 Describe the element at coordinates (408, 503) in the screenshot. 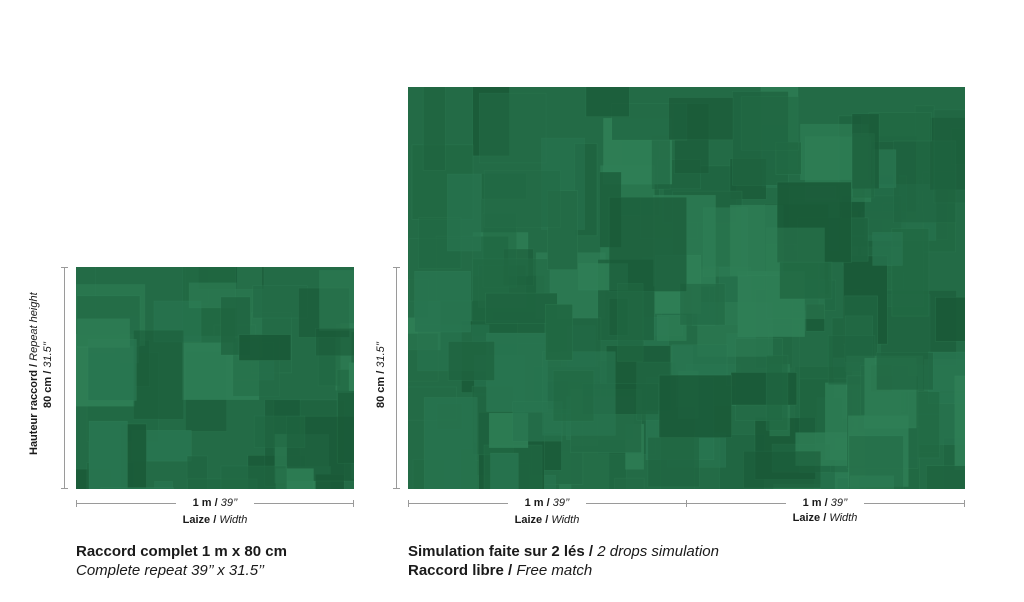

I see `drops-dimension-tick-left` at that location.